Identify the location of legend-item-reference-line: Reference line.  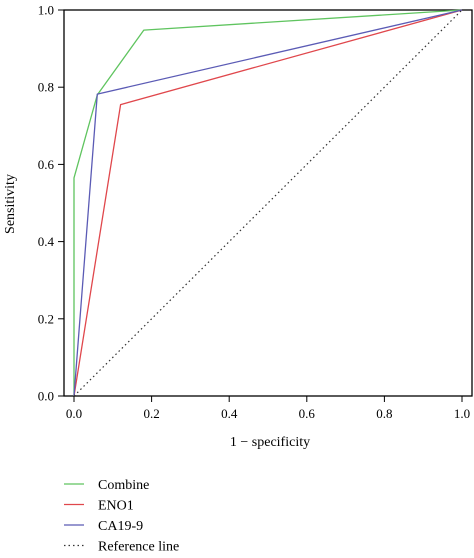
(121, 547).